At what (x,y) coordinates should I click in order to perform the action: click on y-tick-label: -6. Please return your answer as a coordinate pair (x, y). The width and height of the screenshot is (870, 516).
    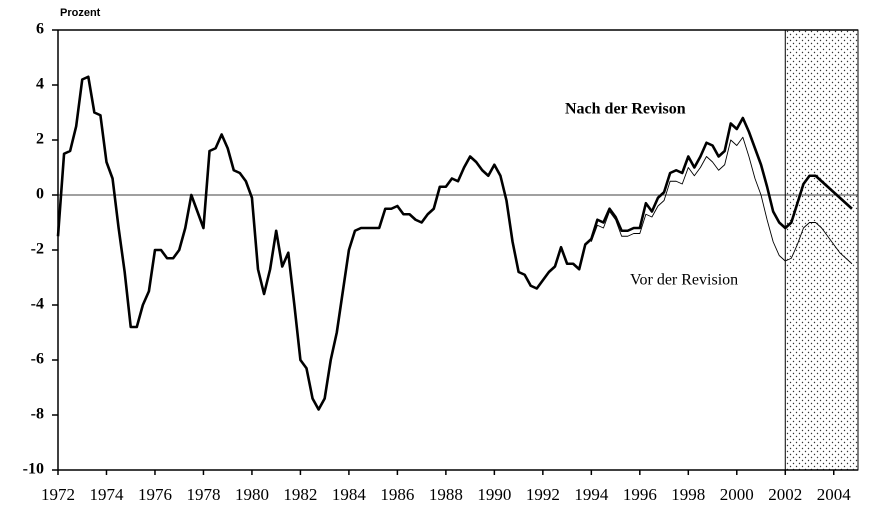
    Looking at the image, I should click on (37, 359).